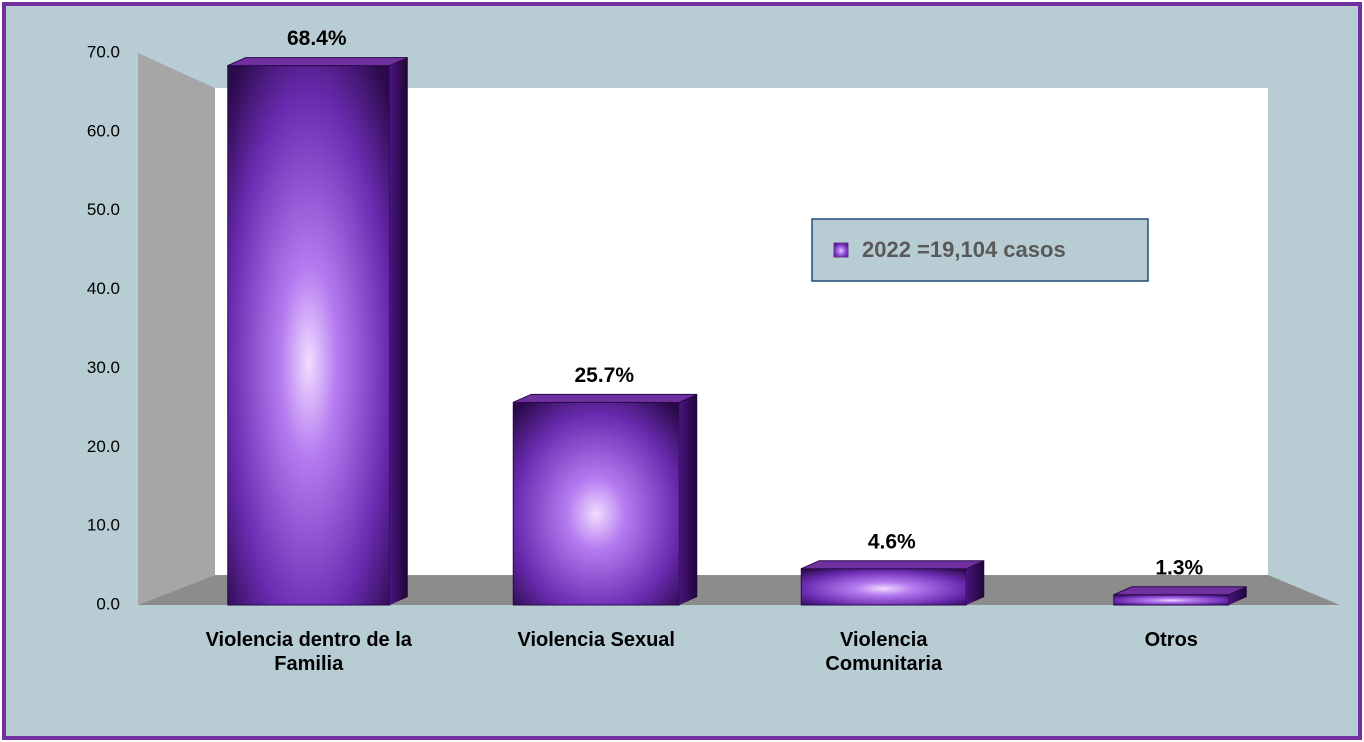 The height and width of the screenshot is (742, 1364). Describe the element at coordinates (884, 652) in the screenshot. I see `x-tick-label: Violencia Comunitaria` at that location.